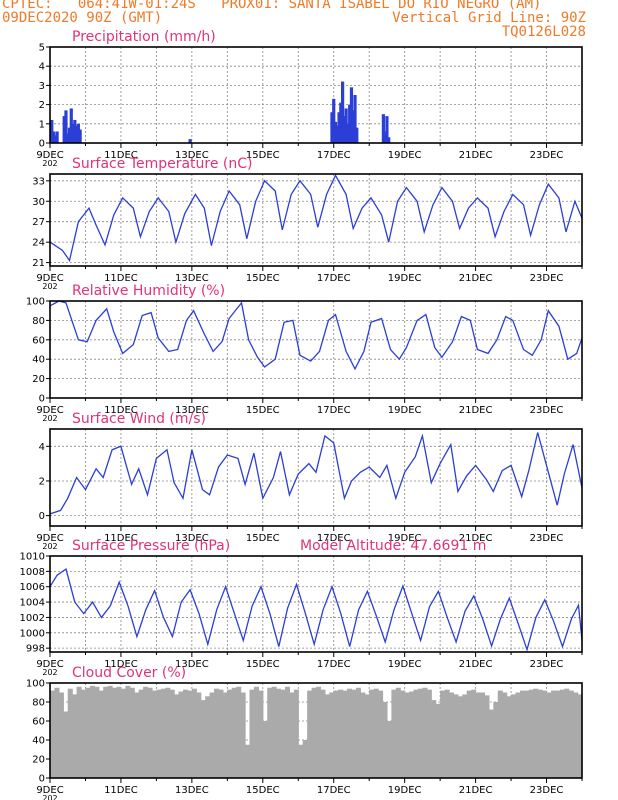  I want to click on panel-title: Surface Pressure (hPa), so click(151, 546).